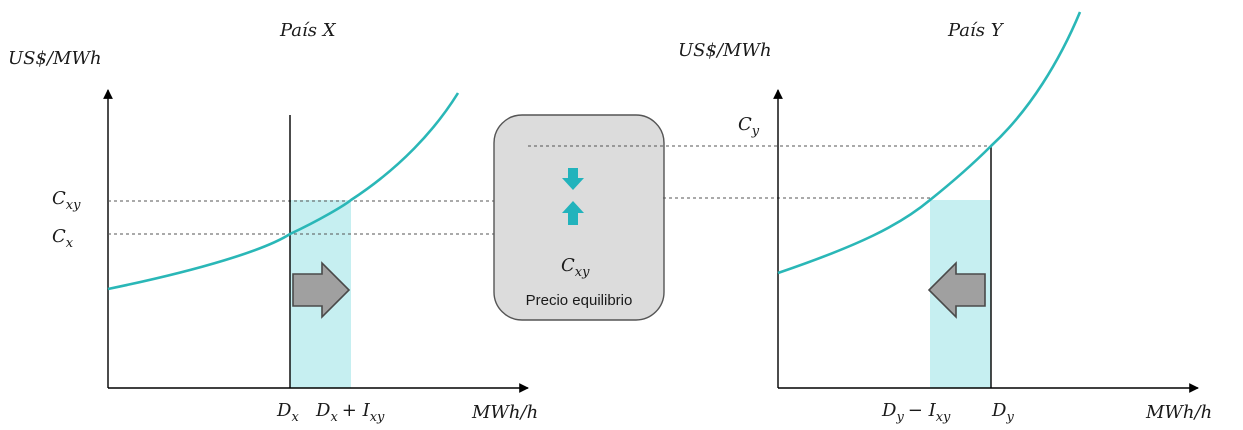  What do you see at coordinates (573, 213) in the screenshot?
I see `arrow-up-icon` at bounding box center [573, 213].